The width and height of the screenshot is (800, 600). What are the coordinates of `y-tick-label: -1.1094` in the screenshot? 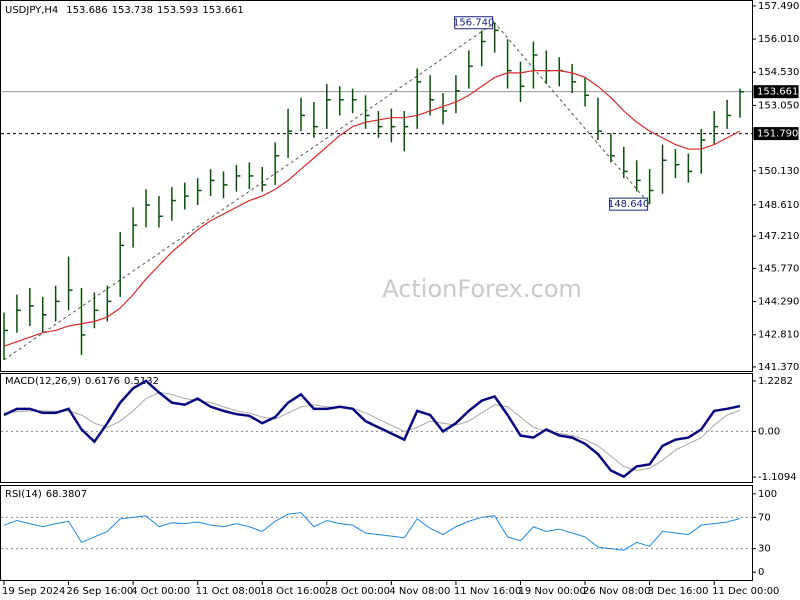 It's located at (777, 477).